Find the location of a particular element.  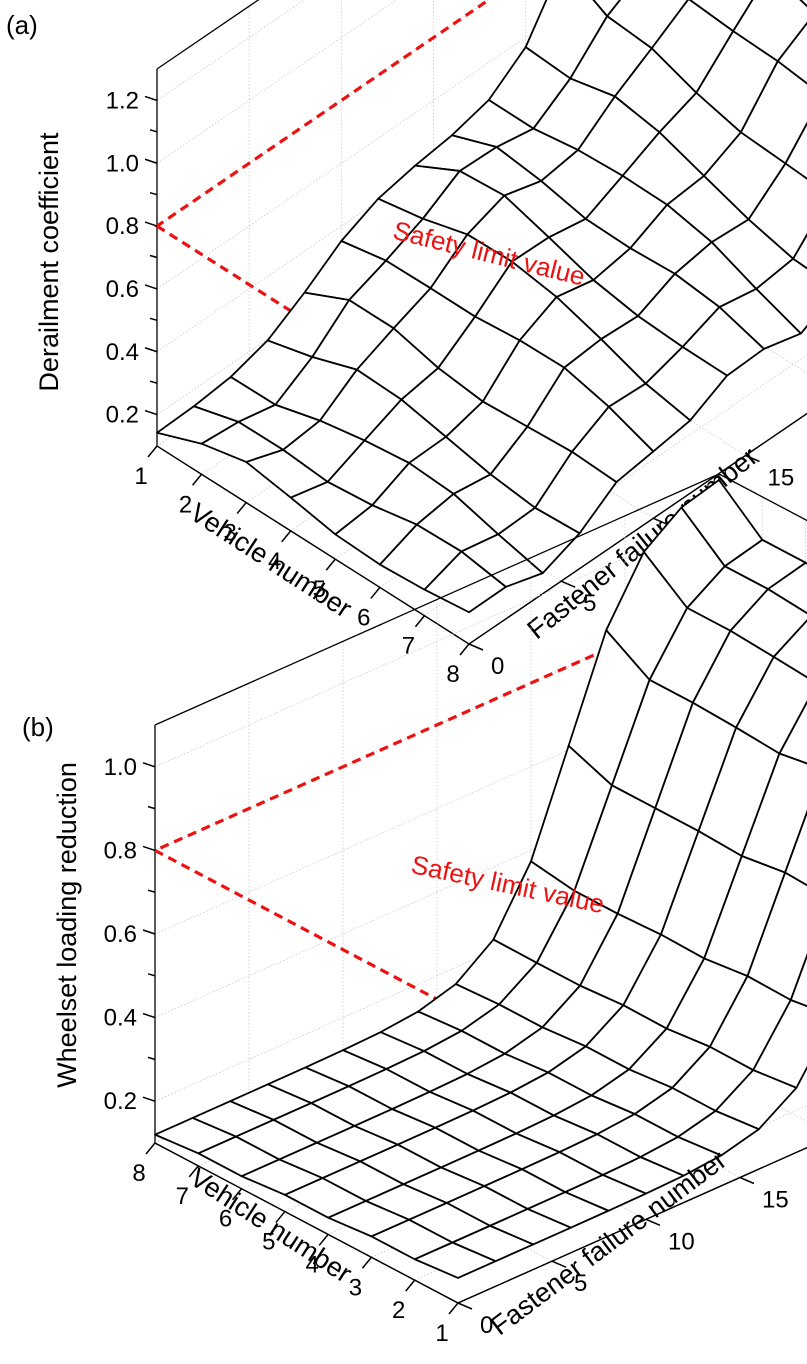

a-x-tick-label-5: 6 is located at coordinates (363, 617).